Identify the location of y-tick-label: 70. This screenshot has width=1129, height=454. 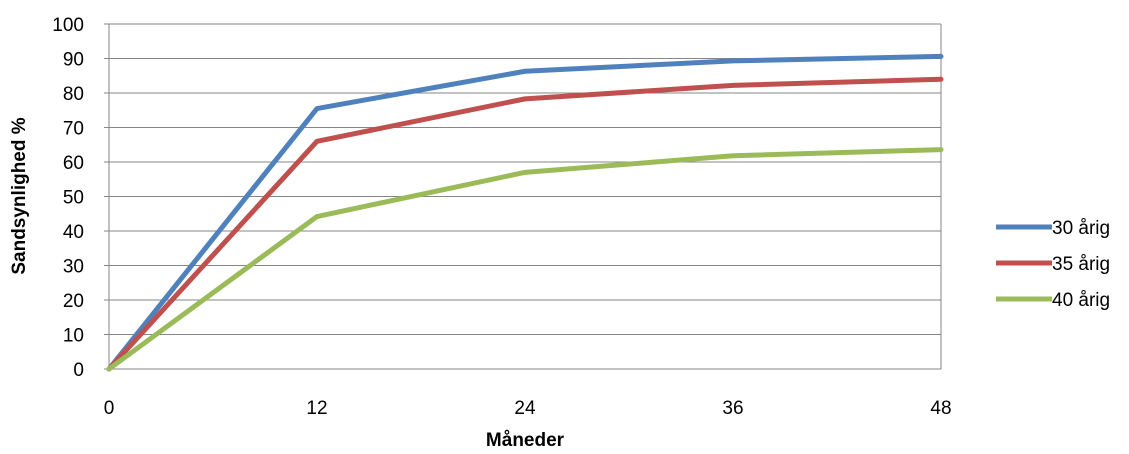
(73, 129).